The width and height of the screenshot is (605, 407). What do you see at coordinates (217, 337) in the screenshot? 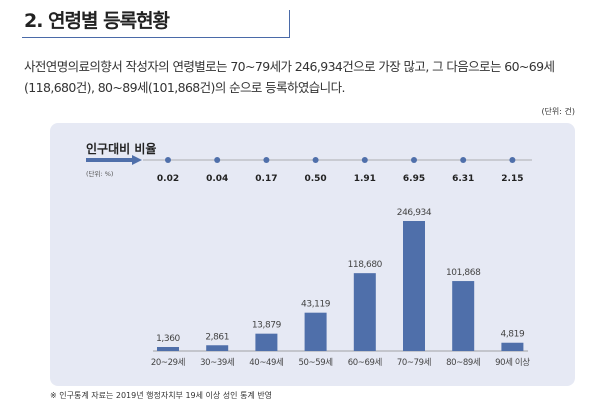
I see `bar-value-label: 2,861` at bounding box center [217, 337].